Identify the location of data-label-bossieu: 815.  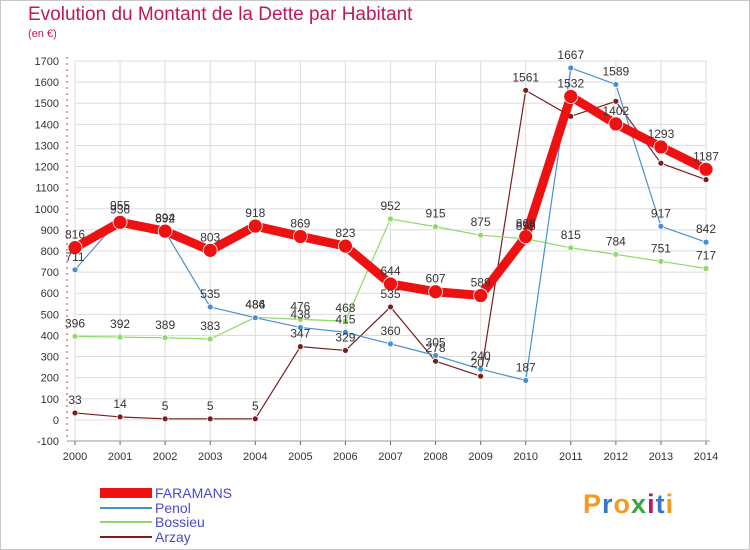
(571, 235).